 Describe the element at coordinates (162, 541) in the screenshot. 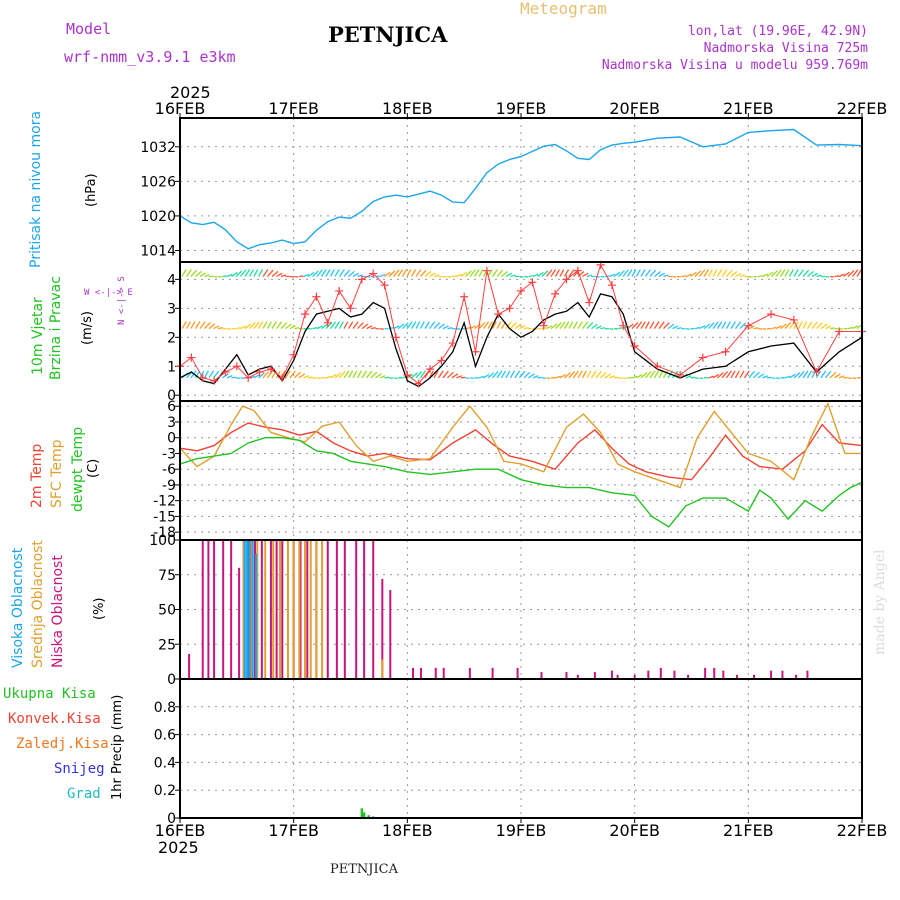

I see `y-tick-label: 100` at that location.